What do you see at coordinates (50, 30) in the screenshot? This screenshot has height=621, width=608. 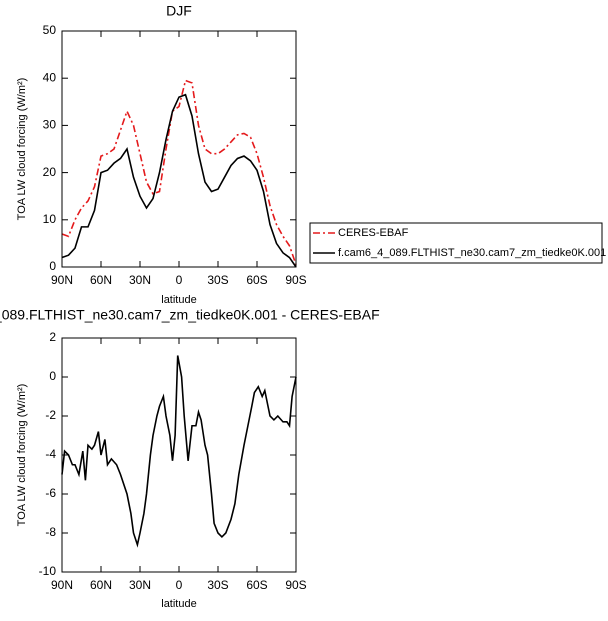 I see `y-tick-label: 50` at bounding box center [50, 30].